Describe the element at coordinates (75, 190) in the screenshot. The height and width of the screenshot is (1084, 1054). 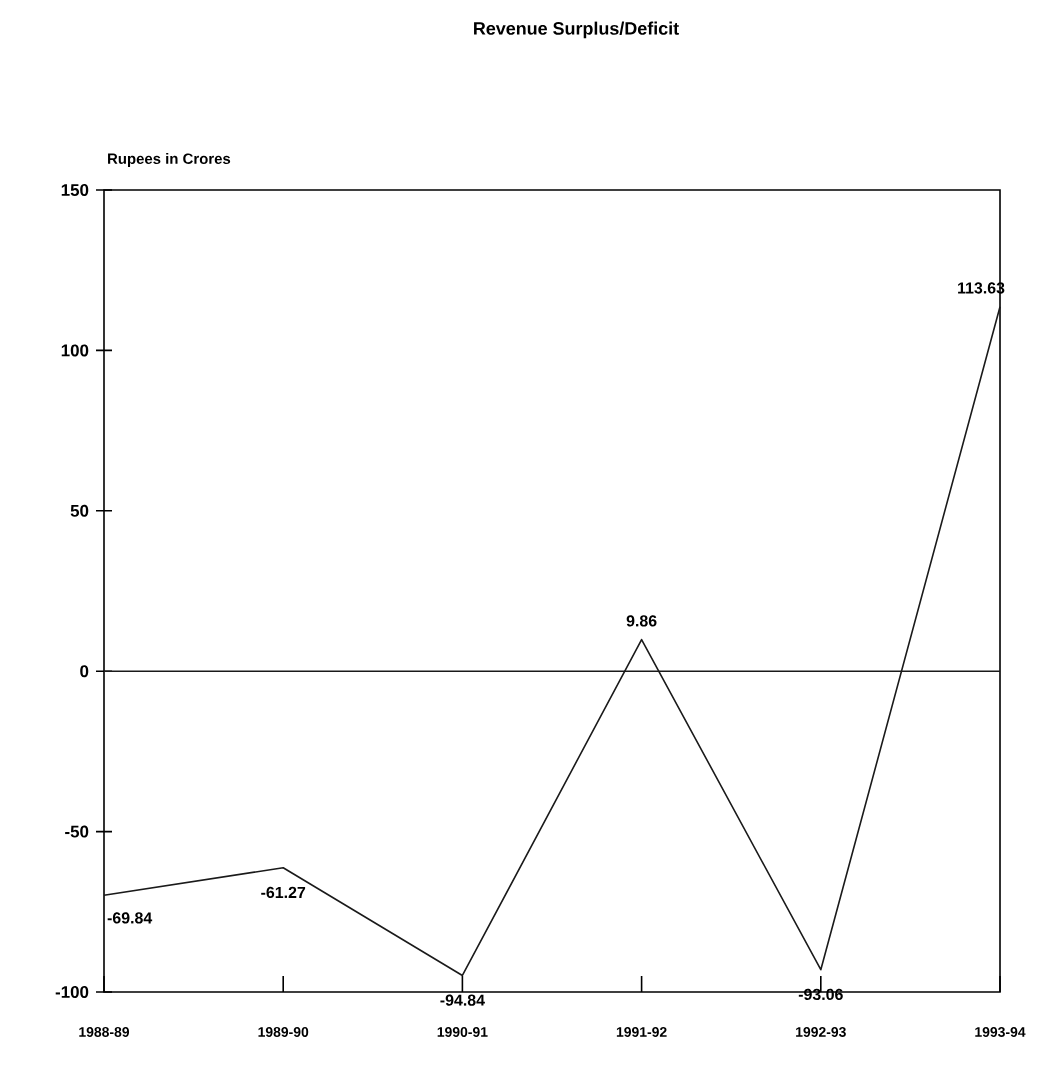
I see `y-tick-label: 150` at that location.